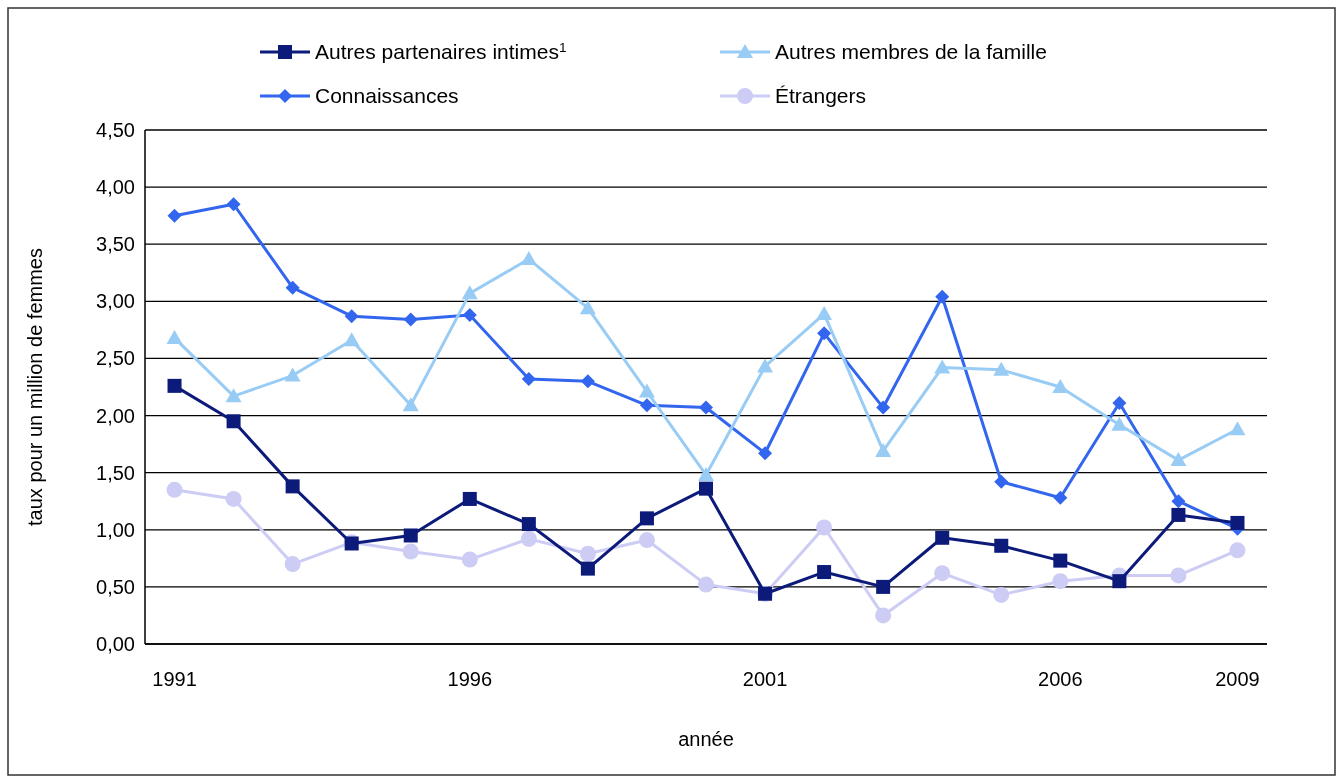 The height and width of the screenshot is (781, 1341). Describe the element at coordinates (387, 96) in the screenshot. I see `legend-label: Connaissances` at that location.